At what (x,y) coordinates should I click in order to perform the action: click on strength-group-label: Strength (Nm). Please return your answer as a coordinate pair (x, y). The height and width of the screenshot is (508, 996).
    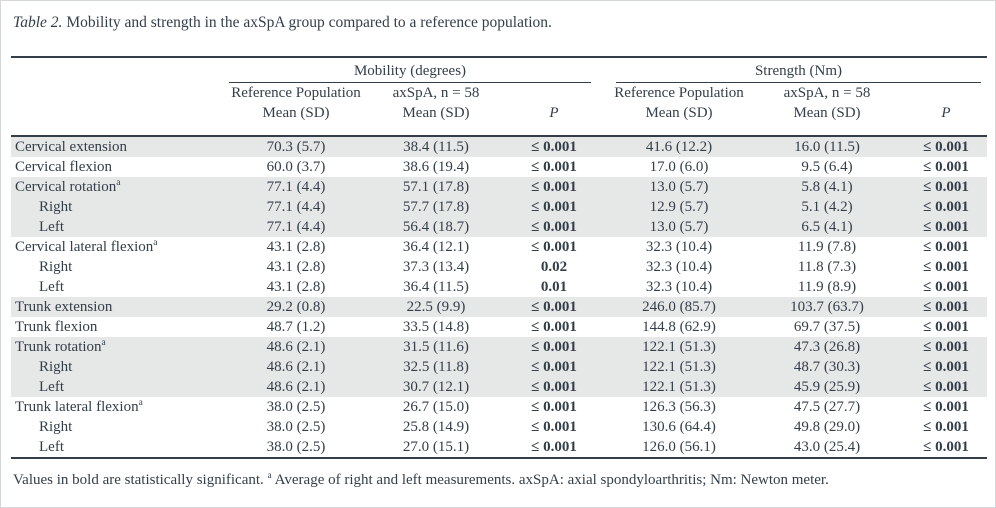
    Looking at the image, I should click on (798, 73).